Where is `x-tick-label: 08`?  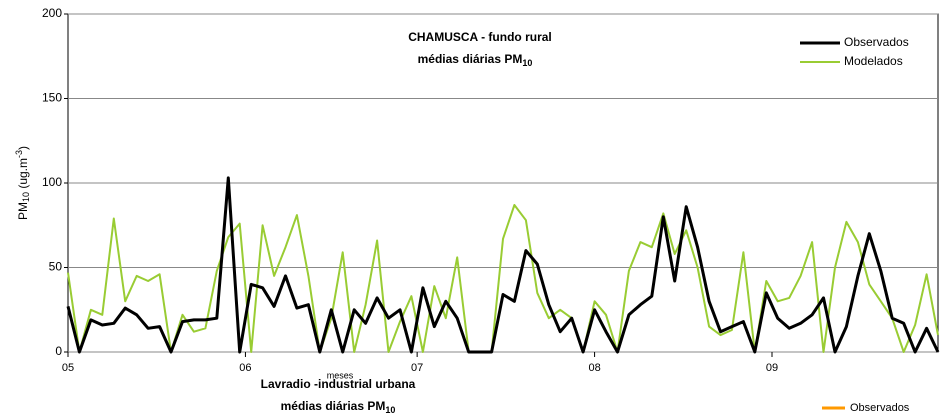 x-tick-label: 08 is located at coordinates (594, 368).